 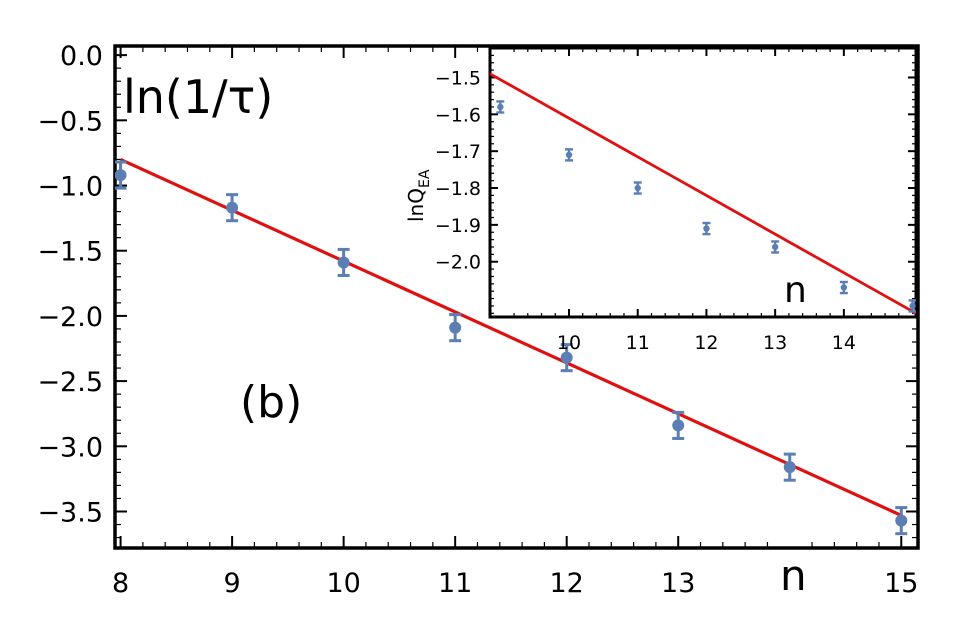 What do you see at coordinates (458, 189) in the screenshot?
I see `inset-y-tick-label: −1.8` at bounding box center [458, 189].